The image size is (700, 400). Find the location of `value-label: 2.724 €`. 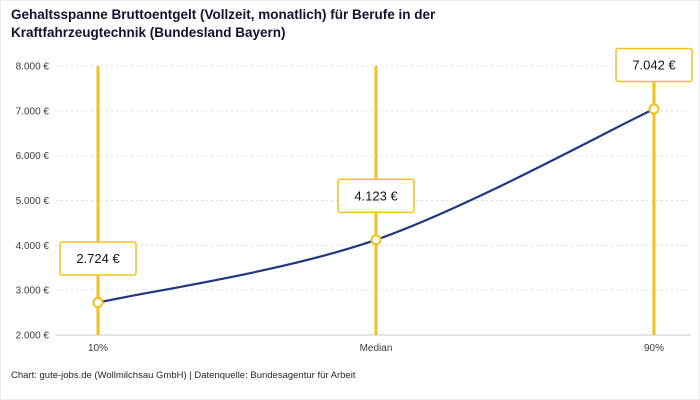

value-label: 2.724 € is located at coordinates (98, 258).